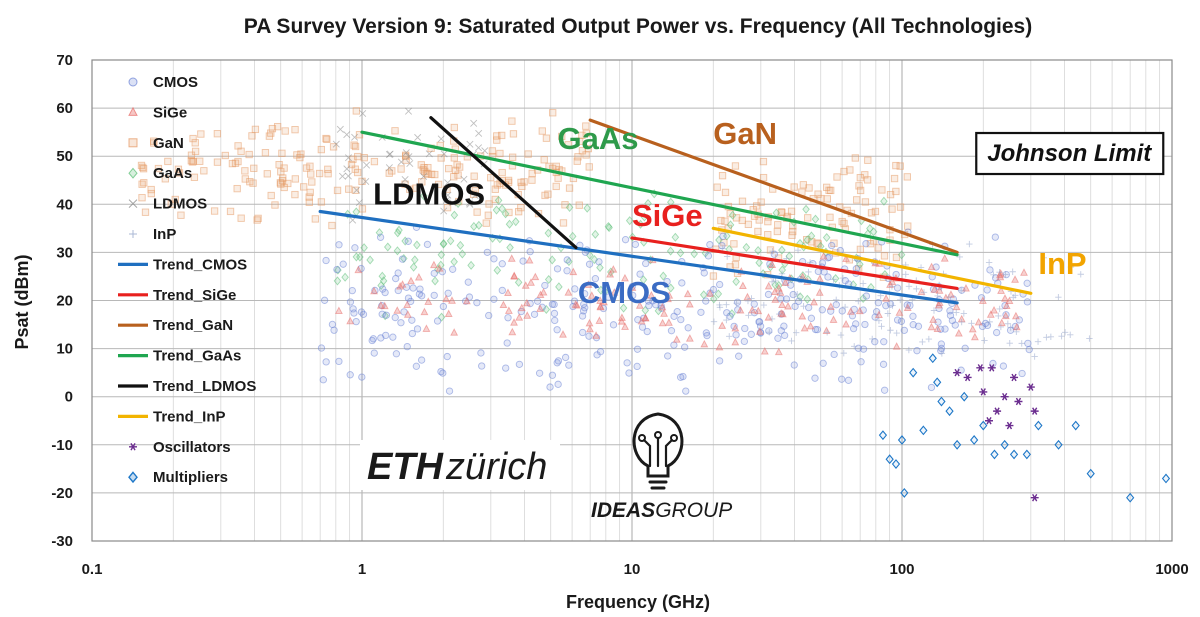 The width and height of the screenshot is (1200, 617). What do you see at coordinates (991, 368) in the screenshot?
I see `oscillator-point` at bounding box center [991, 368].